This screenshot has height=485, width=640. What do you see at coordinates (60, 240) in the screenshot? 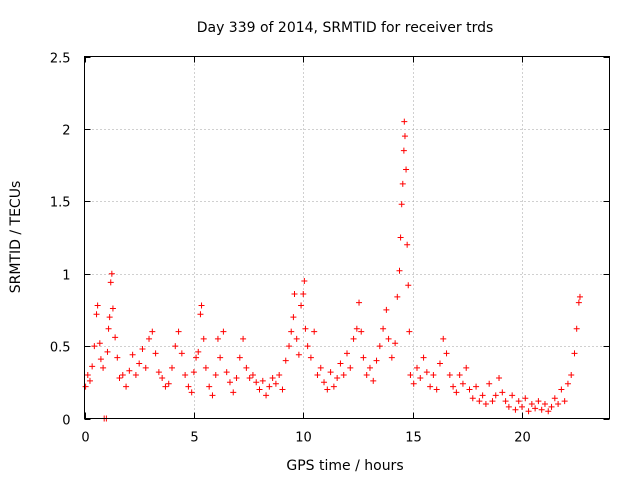
I see `y-tick-labels: 0 0.5 1 1.5 2 2.5` at bounding box center [60, 240].